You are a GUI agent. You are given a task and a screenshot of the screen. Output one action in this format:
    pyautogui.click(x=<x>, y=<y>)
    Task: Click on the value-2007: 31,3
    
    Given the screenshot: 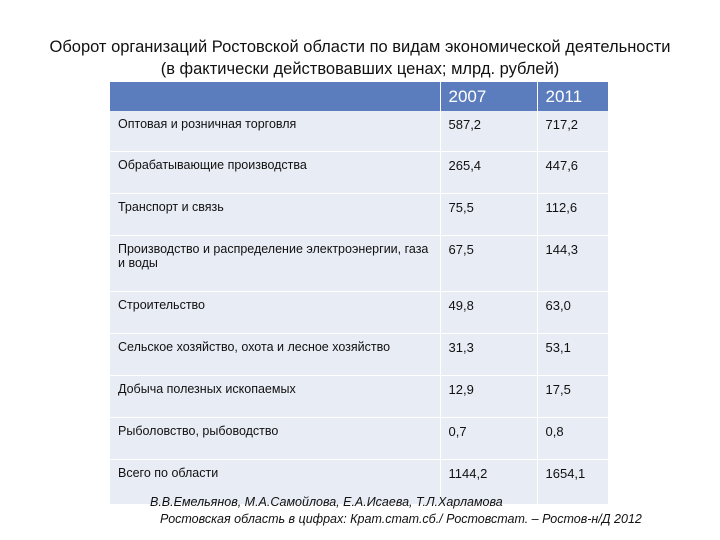 What is the action you would take?
    pyautogui.click(x=489, y=354)
    